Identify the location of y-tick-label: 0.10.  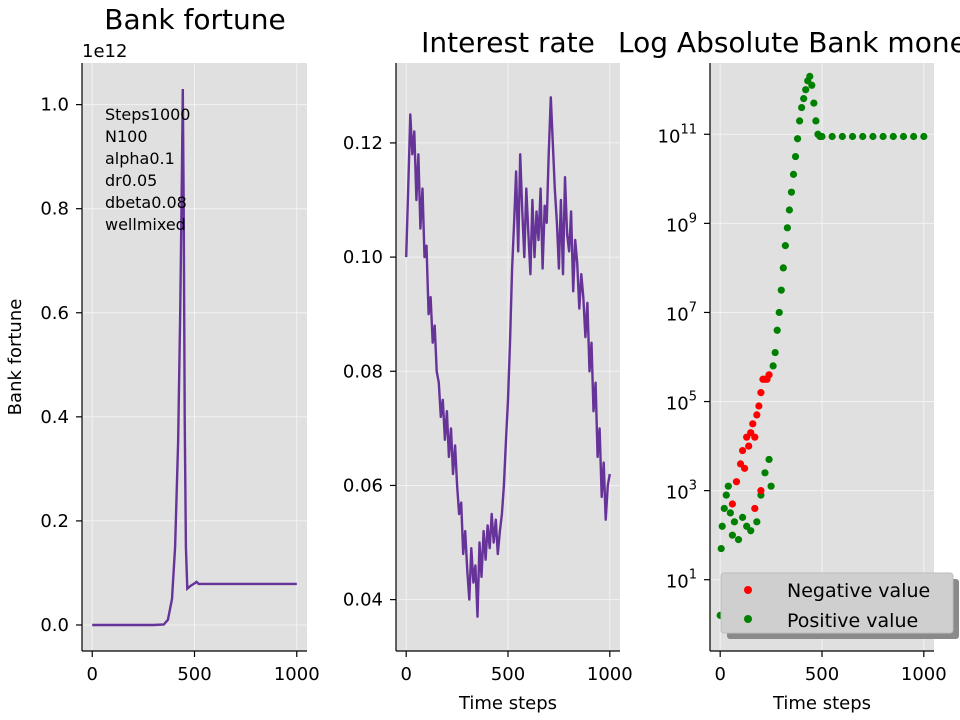
(363, 257).